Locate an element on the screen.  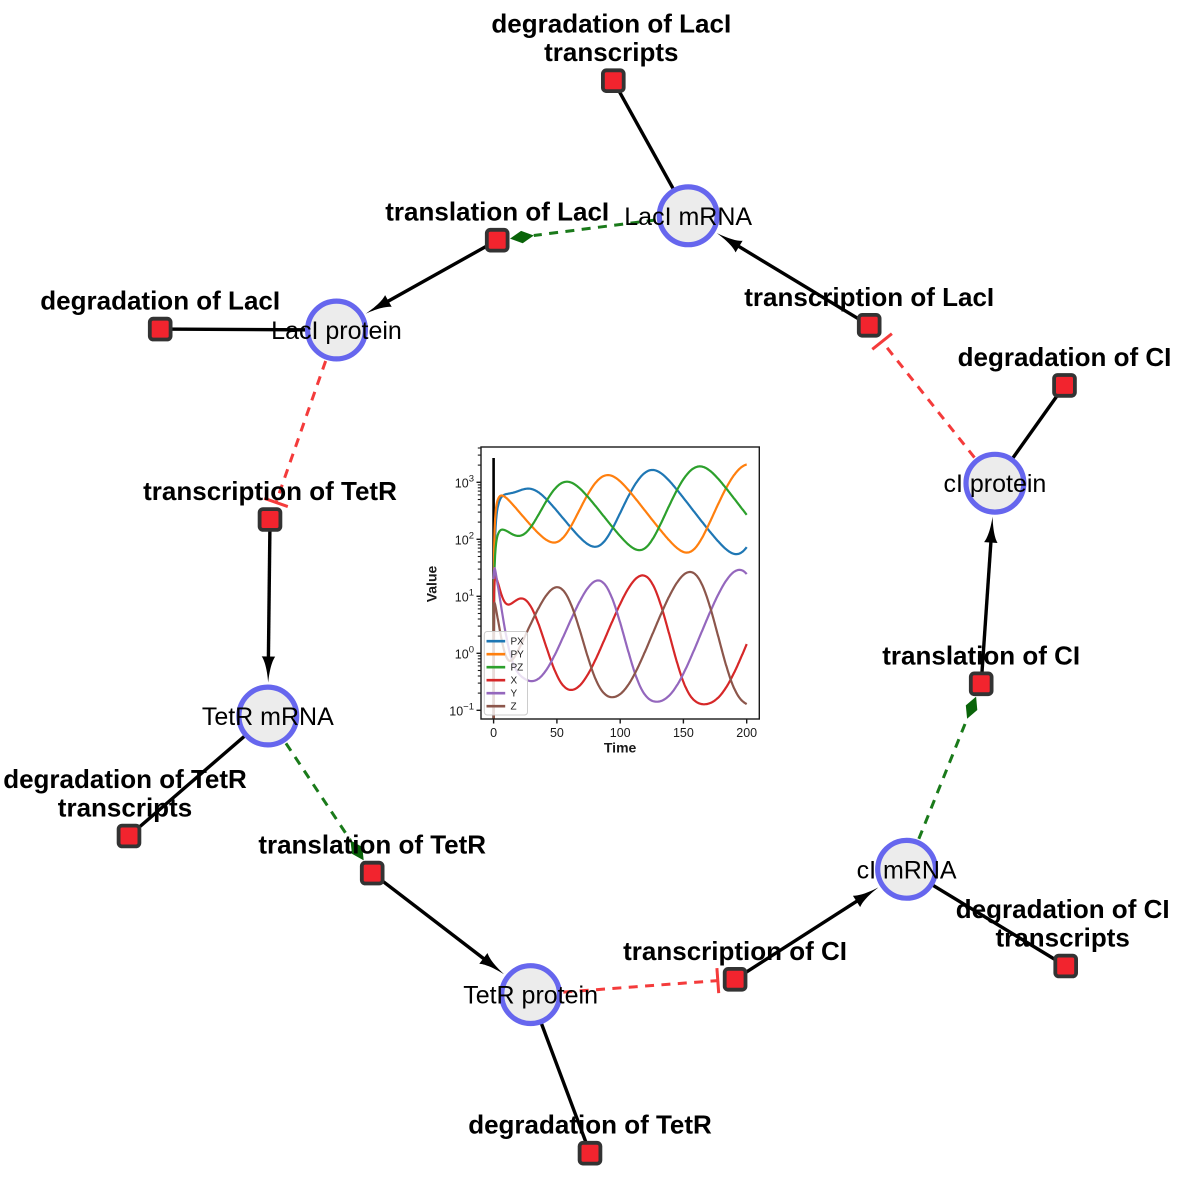
svg-text: 200 is located at coordinates (746, 733).